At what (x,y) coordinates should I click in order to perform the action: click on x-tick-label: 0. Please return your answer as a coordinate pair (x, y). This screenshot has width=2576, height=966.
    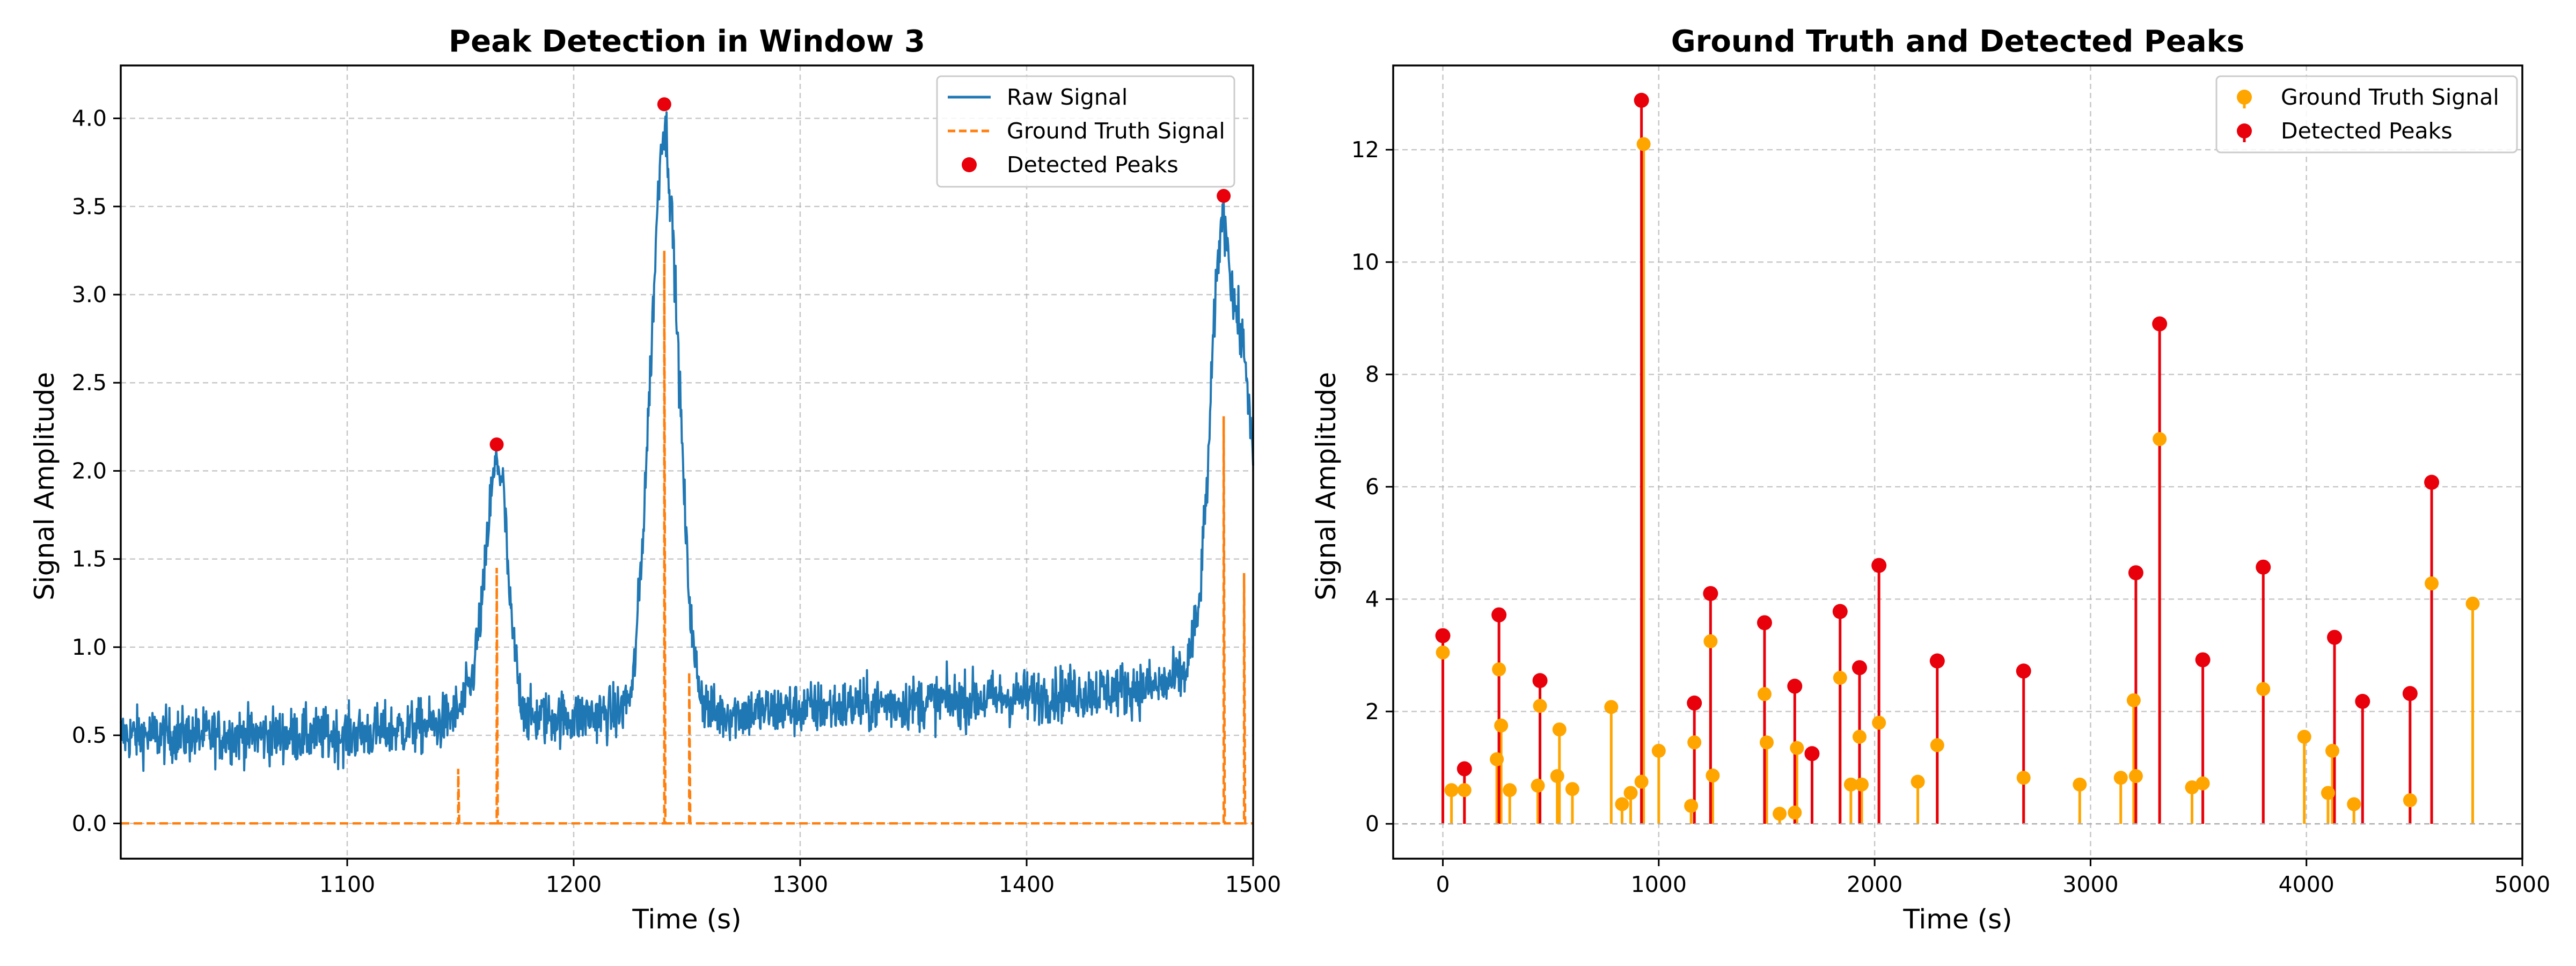
    Looking at the image, I should click on (1443, 884).